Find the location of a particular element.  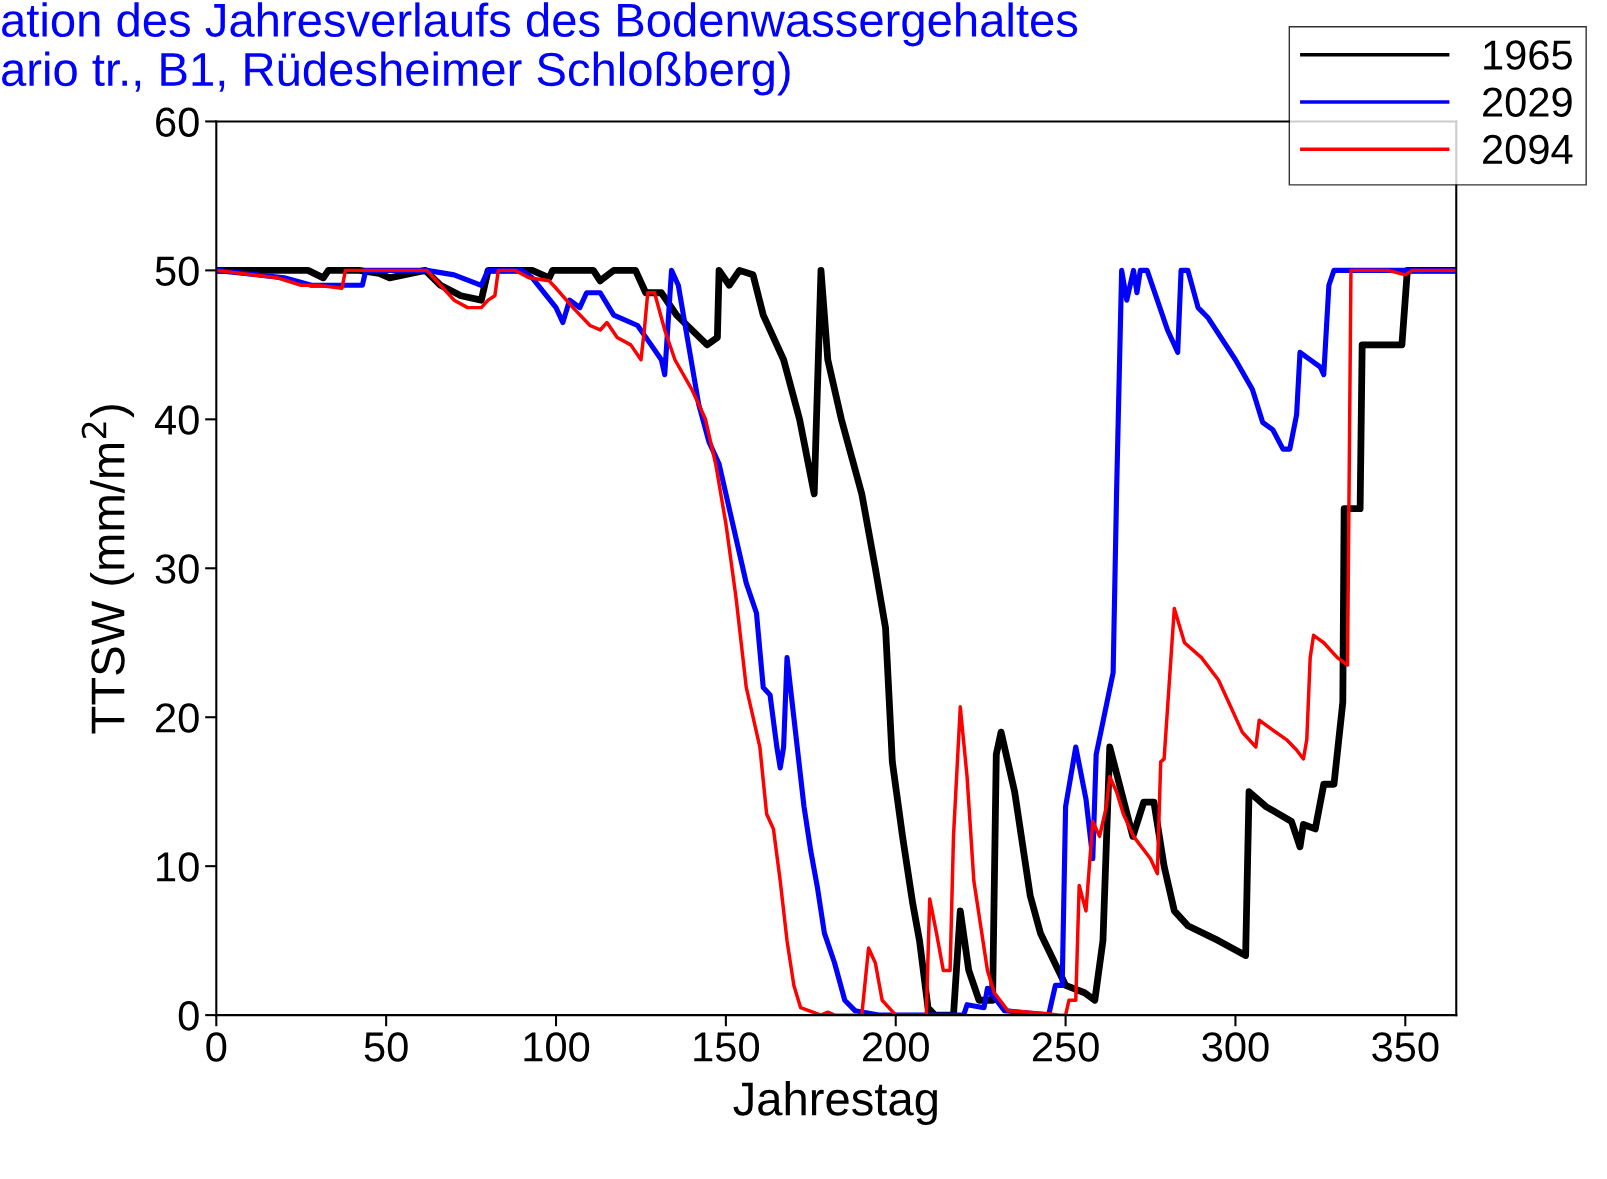

y-tick-label: 20 is located at coordinates (177, 718).